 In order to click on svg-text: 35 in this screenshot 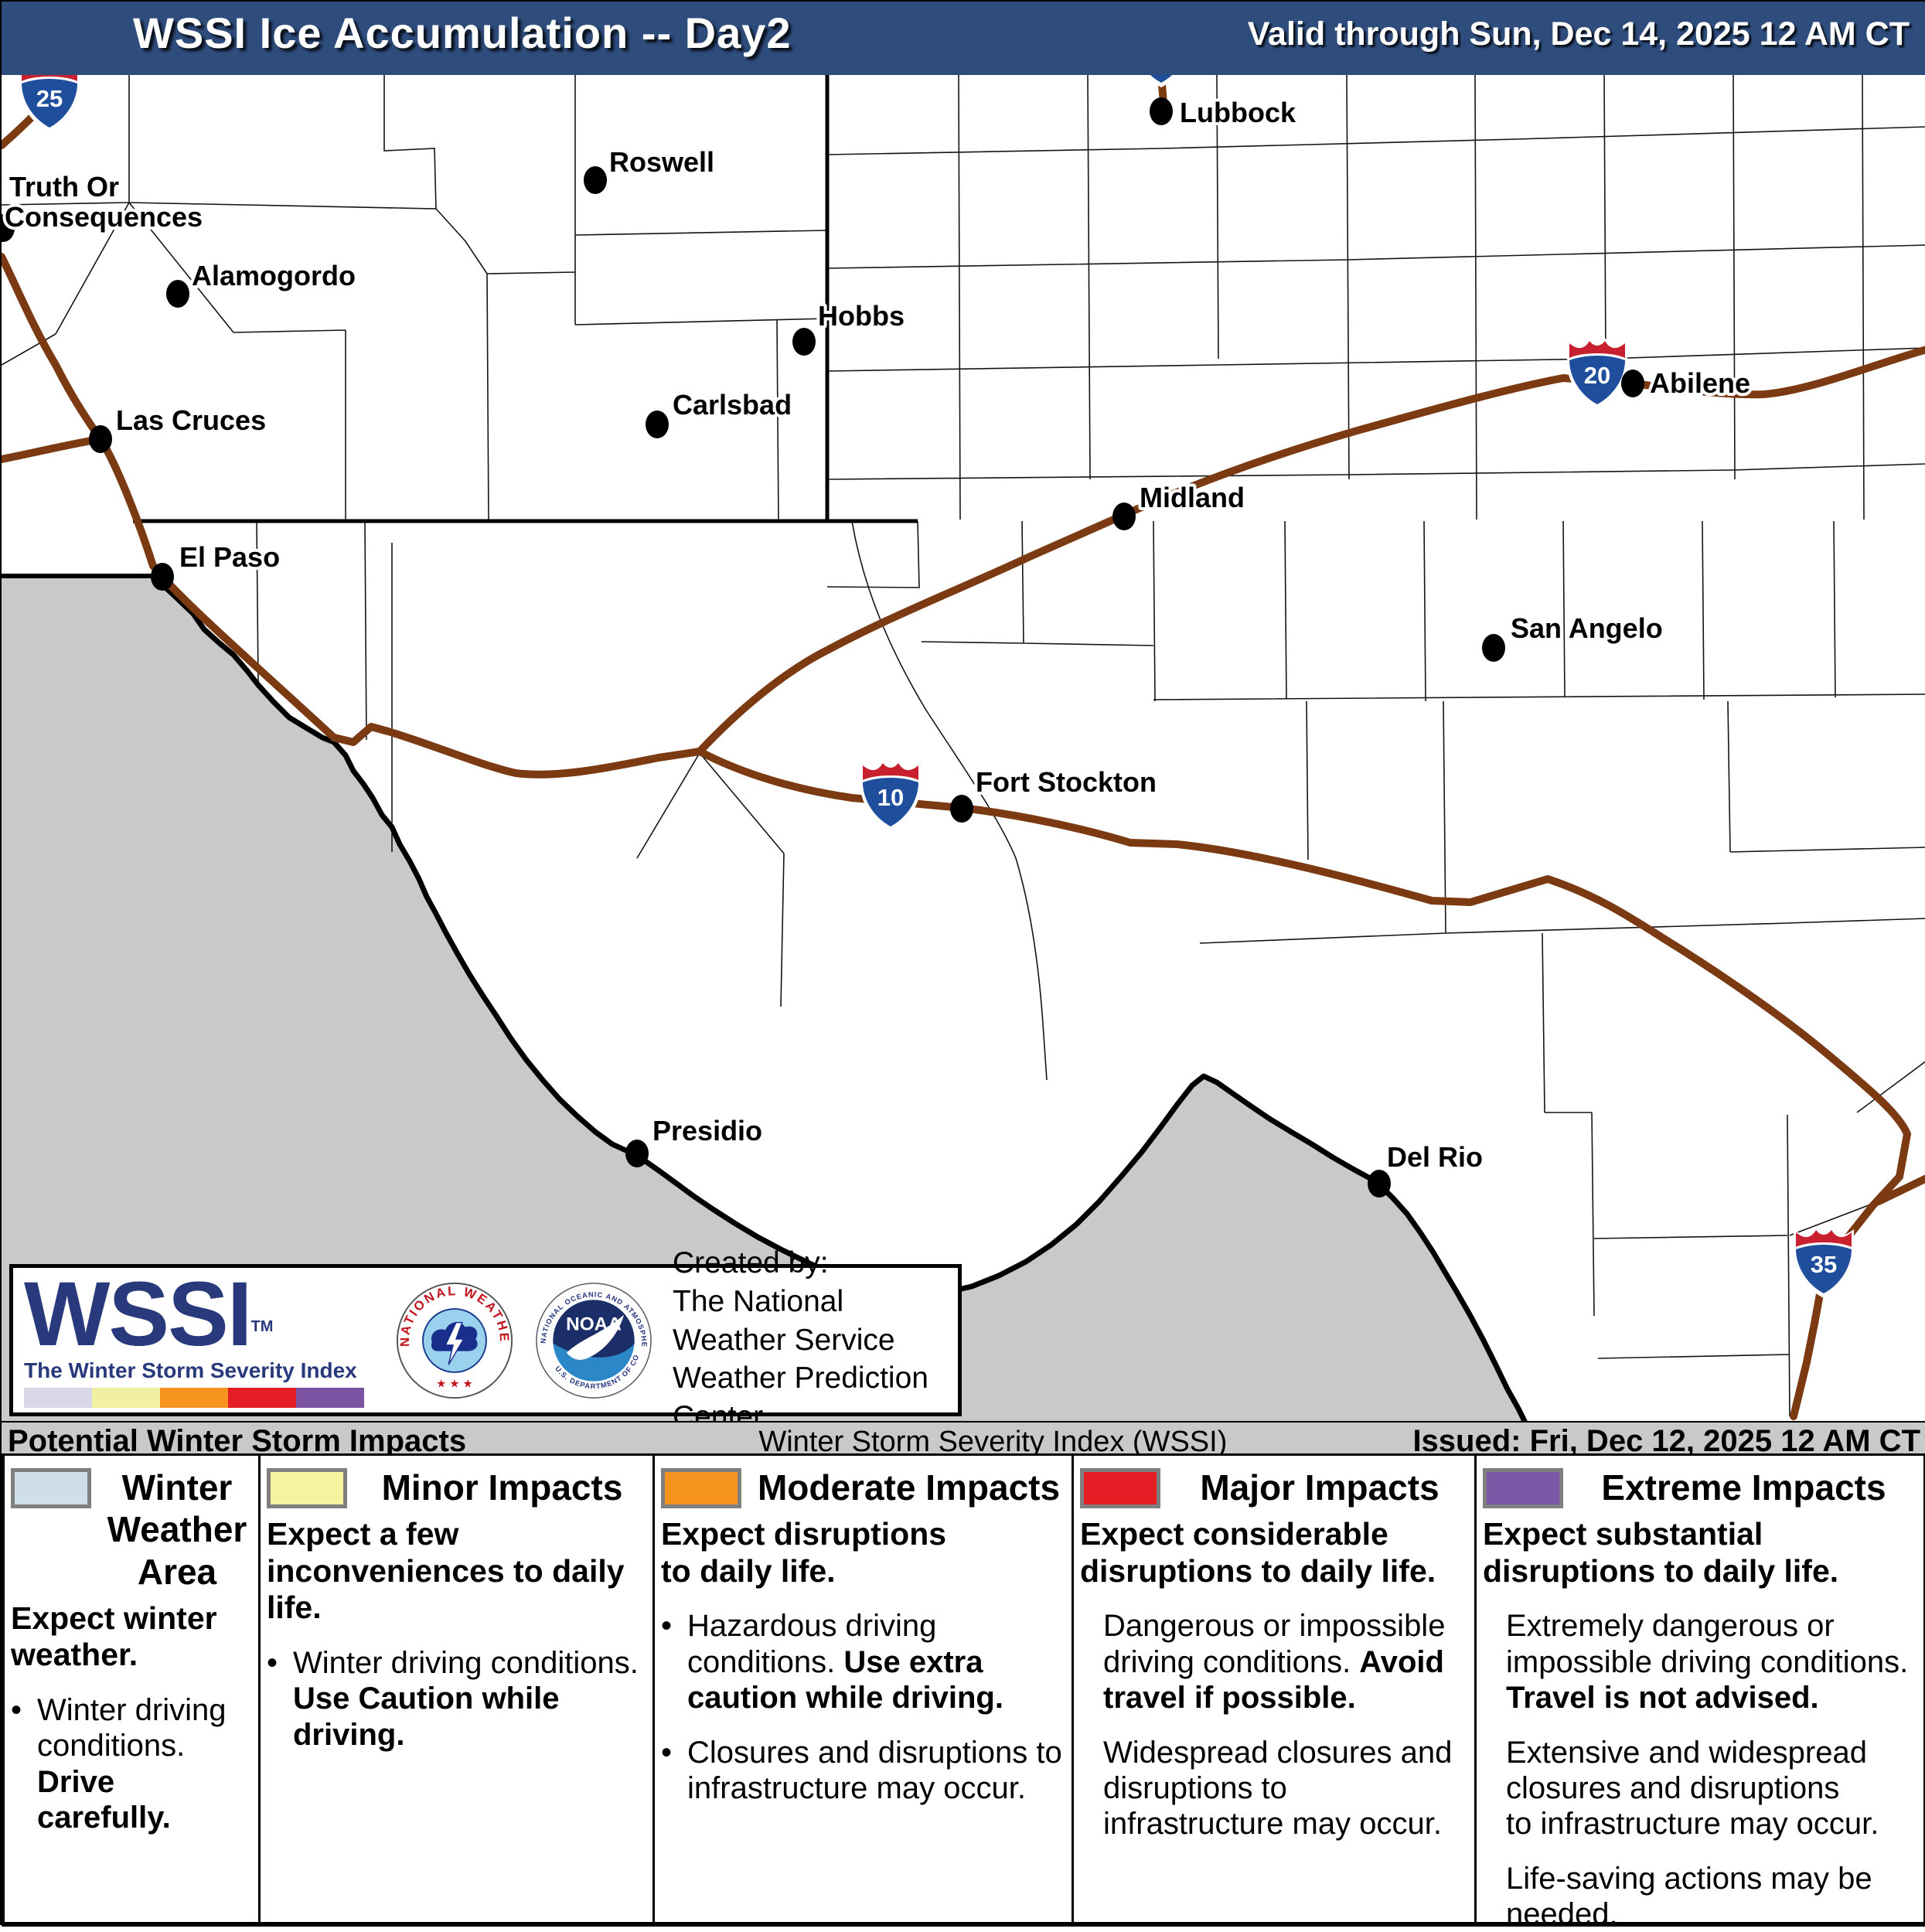, I will do `click(1824, 1264)`.